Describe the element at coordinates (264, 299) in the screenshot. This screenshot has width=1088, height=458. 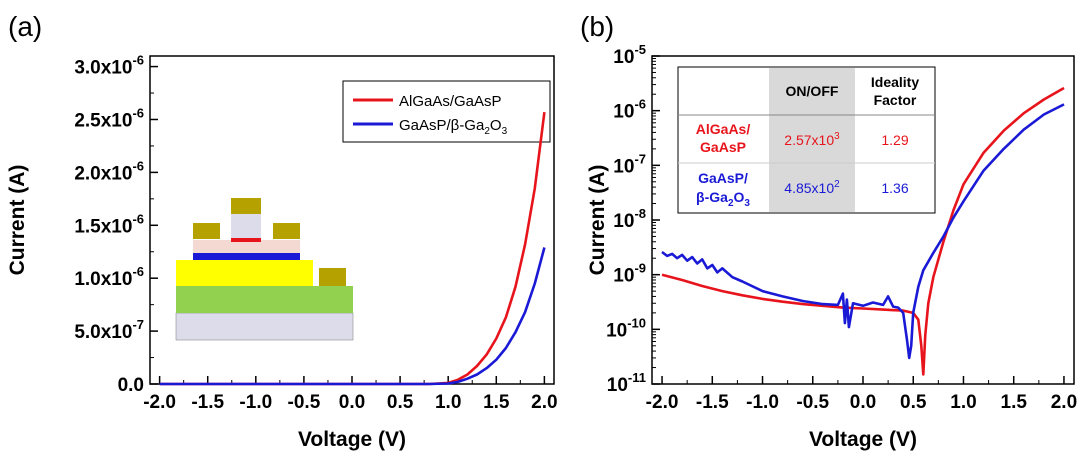
I see `green-layer` at that location.